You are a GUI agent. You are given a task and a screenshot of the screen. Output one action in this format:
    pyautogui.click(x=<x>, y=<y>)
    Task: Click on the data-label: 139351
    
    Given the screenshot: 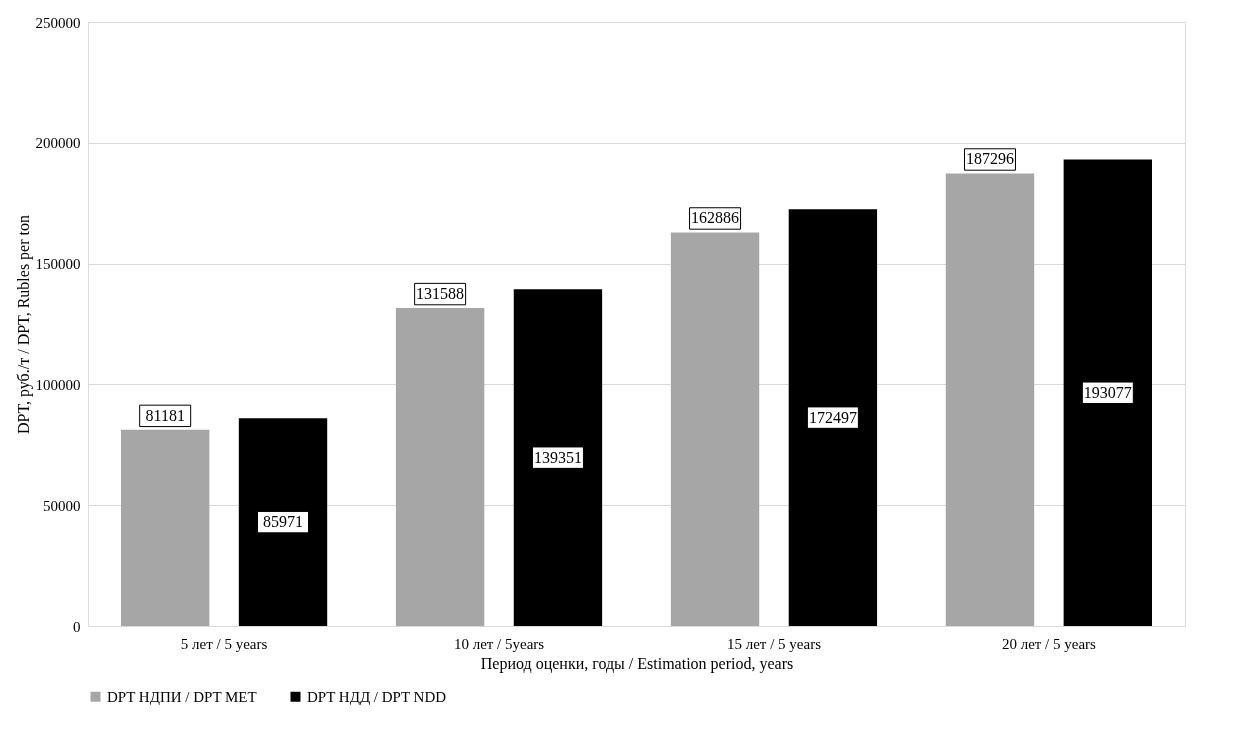 What is the action you would take?
    pyautogui.click(x=557, y=457)
    